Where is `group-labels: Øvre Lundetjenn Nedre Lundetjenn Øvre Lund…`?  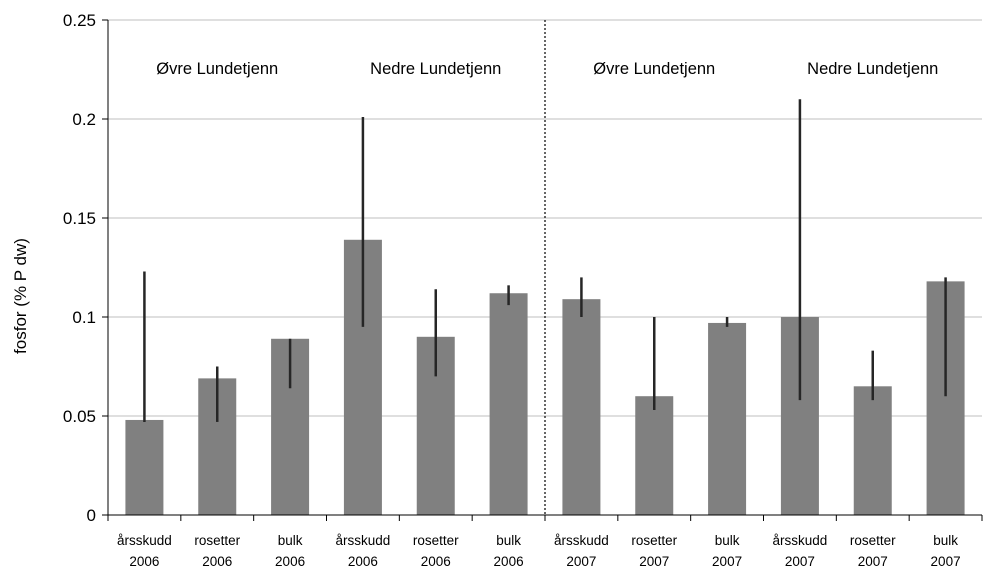
group-labels: Øvre Lundetjenn Nedre Lundetjenn Øvre Lund… is located at coordinates (547, 69).